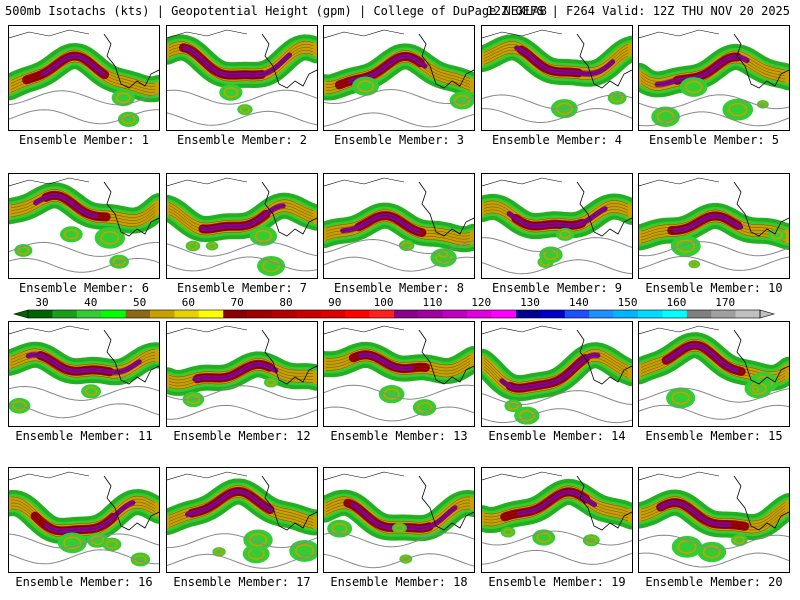 This screenshot has height=600, width=800. I want to click on colorbar-tick-label: 120, so click(481, 302).